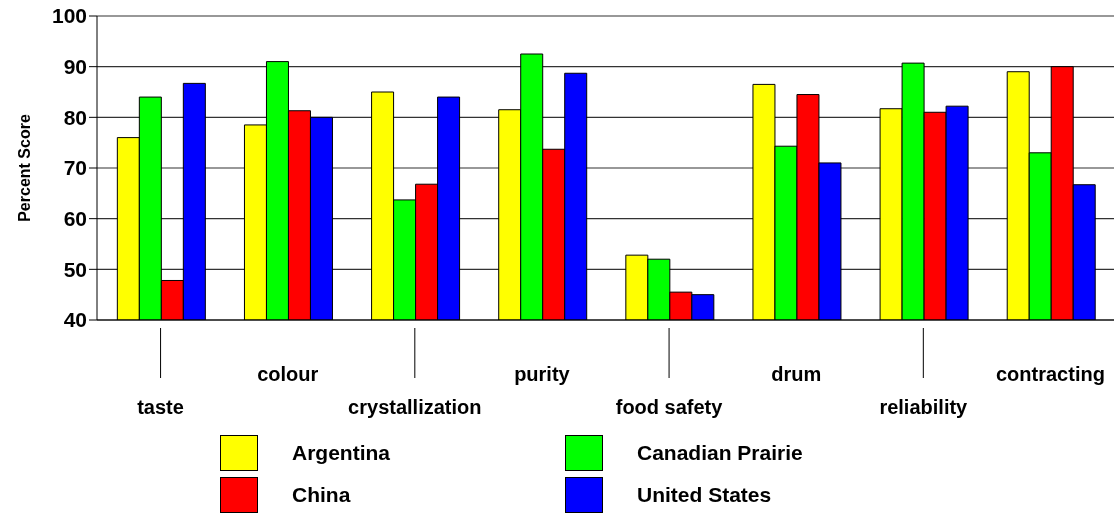 The height and width of the screenshot is (513, 1114). I want to click on y-tick-label: 50, so click(75, 269).